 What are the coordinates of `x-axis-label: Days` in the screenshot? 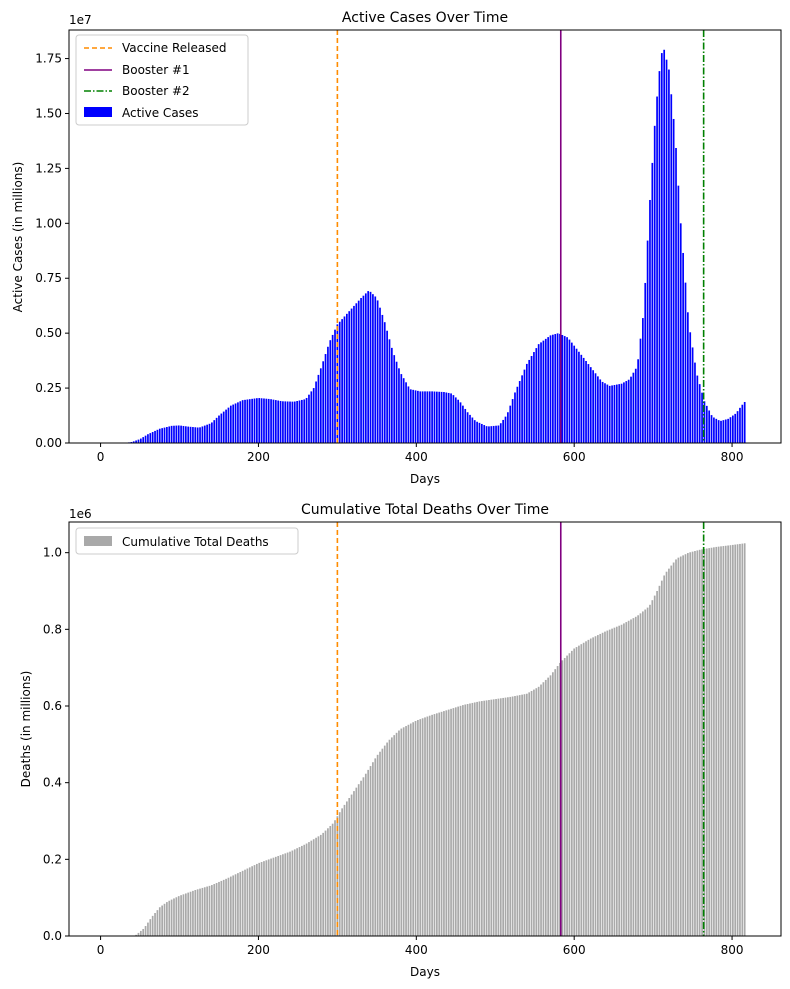 It's located at (425, 972).